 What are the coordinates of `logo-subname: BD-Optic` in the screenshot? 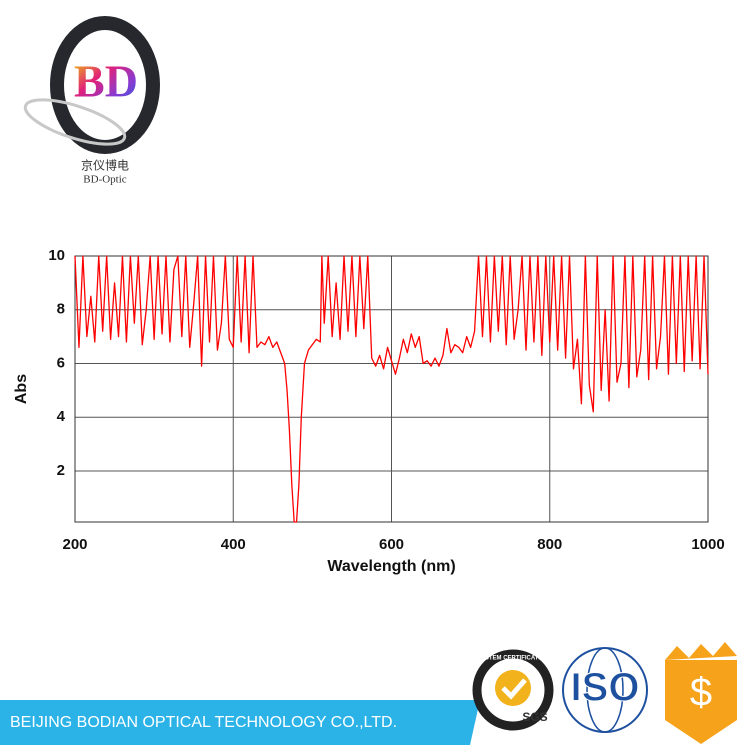 It's located at (105, 180).